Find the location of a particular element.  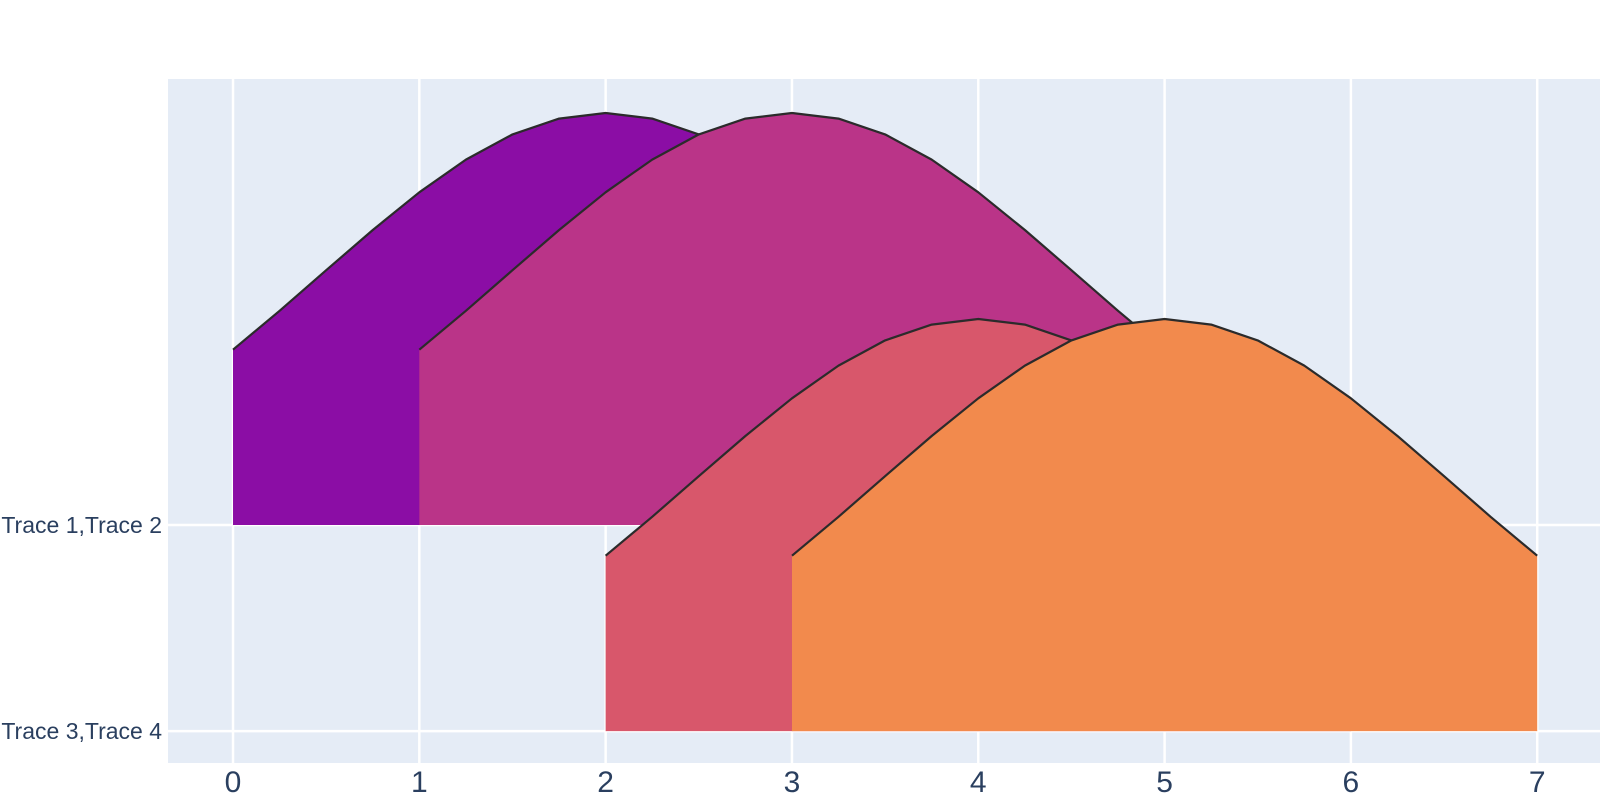

x-tick-label: 3 is located at coordinates (792, 782).